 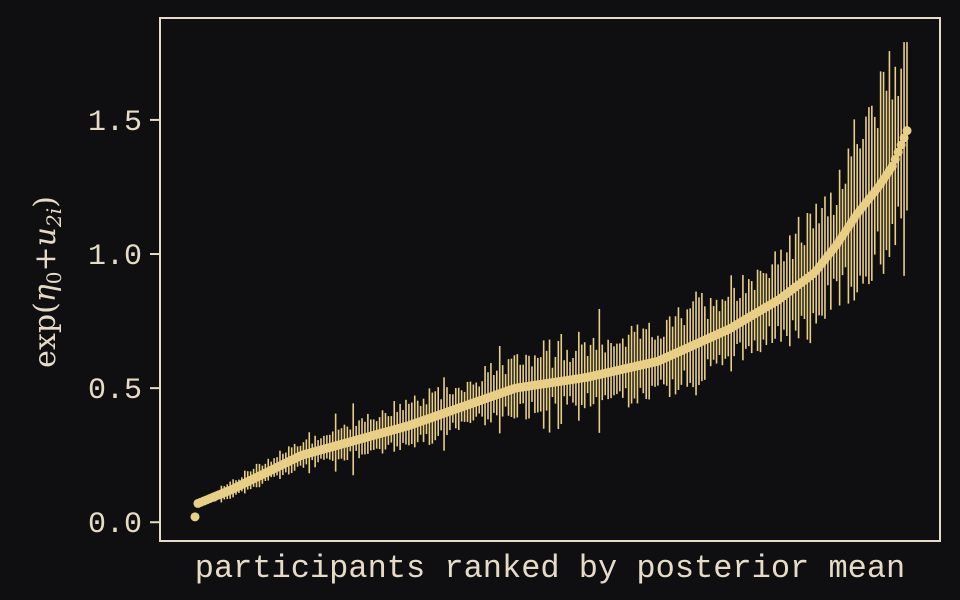 I want to click on y-axis-label: exp(η0+u2i), so click(x=47, y=282).